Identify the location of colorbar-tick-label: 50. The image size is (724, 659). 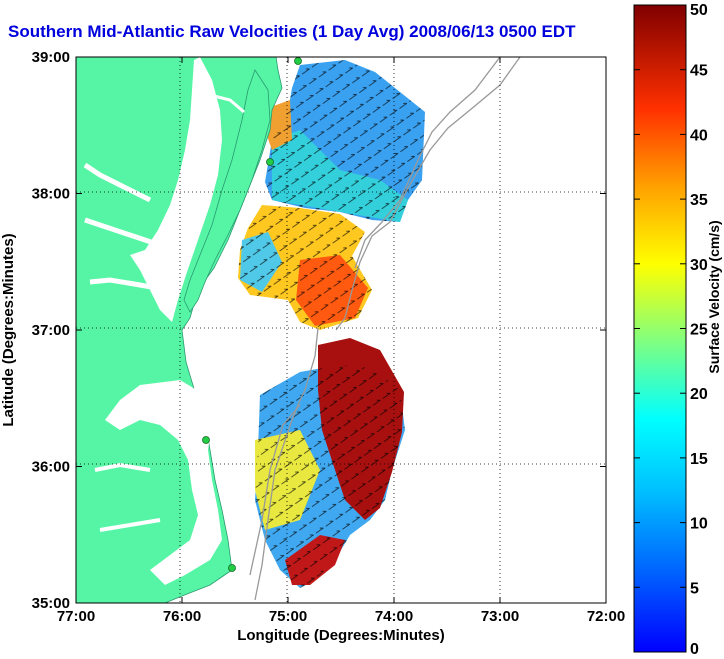
(699, 10).